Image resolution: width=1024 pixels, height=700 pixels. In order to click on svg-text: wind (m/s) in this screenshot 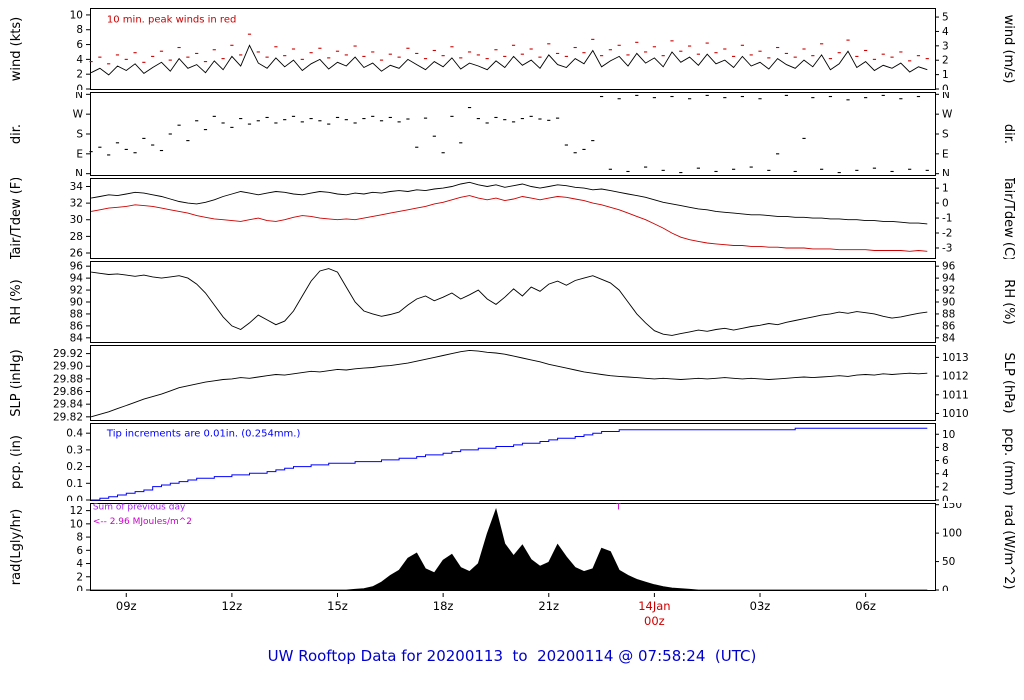, I will do `click(1008, 49)`.